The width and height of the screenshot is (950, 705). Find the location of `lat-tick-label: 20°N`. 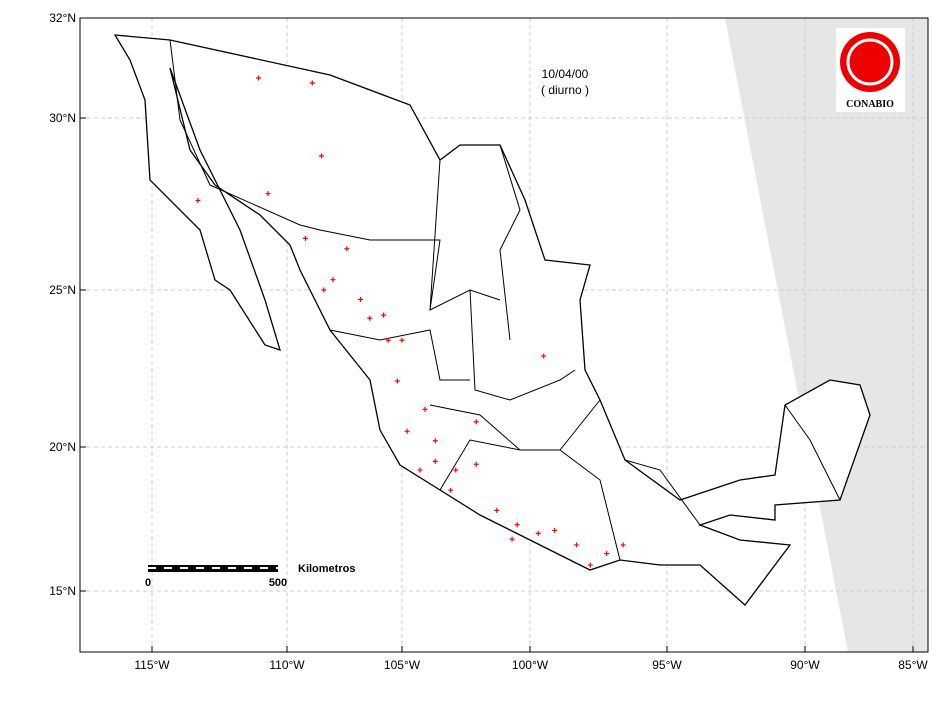

lat-tick-label: 20°N is located at coordinates (62, 447).